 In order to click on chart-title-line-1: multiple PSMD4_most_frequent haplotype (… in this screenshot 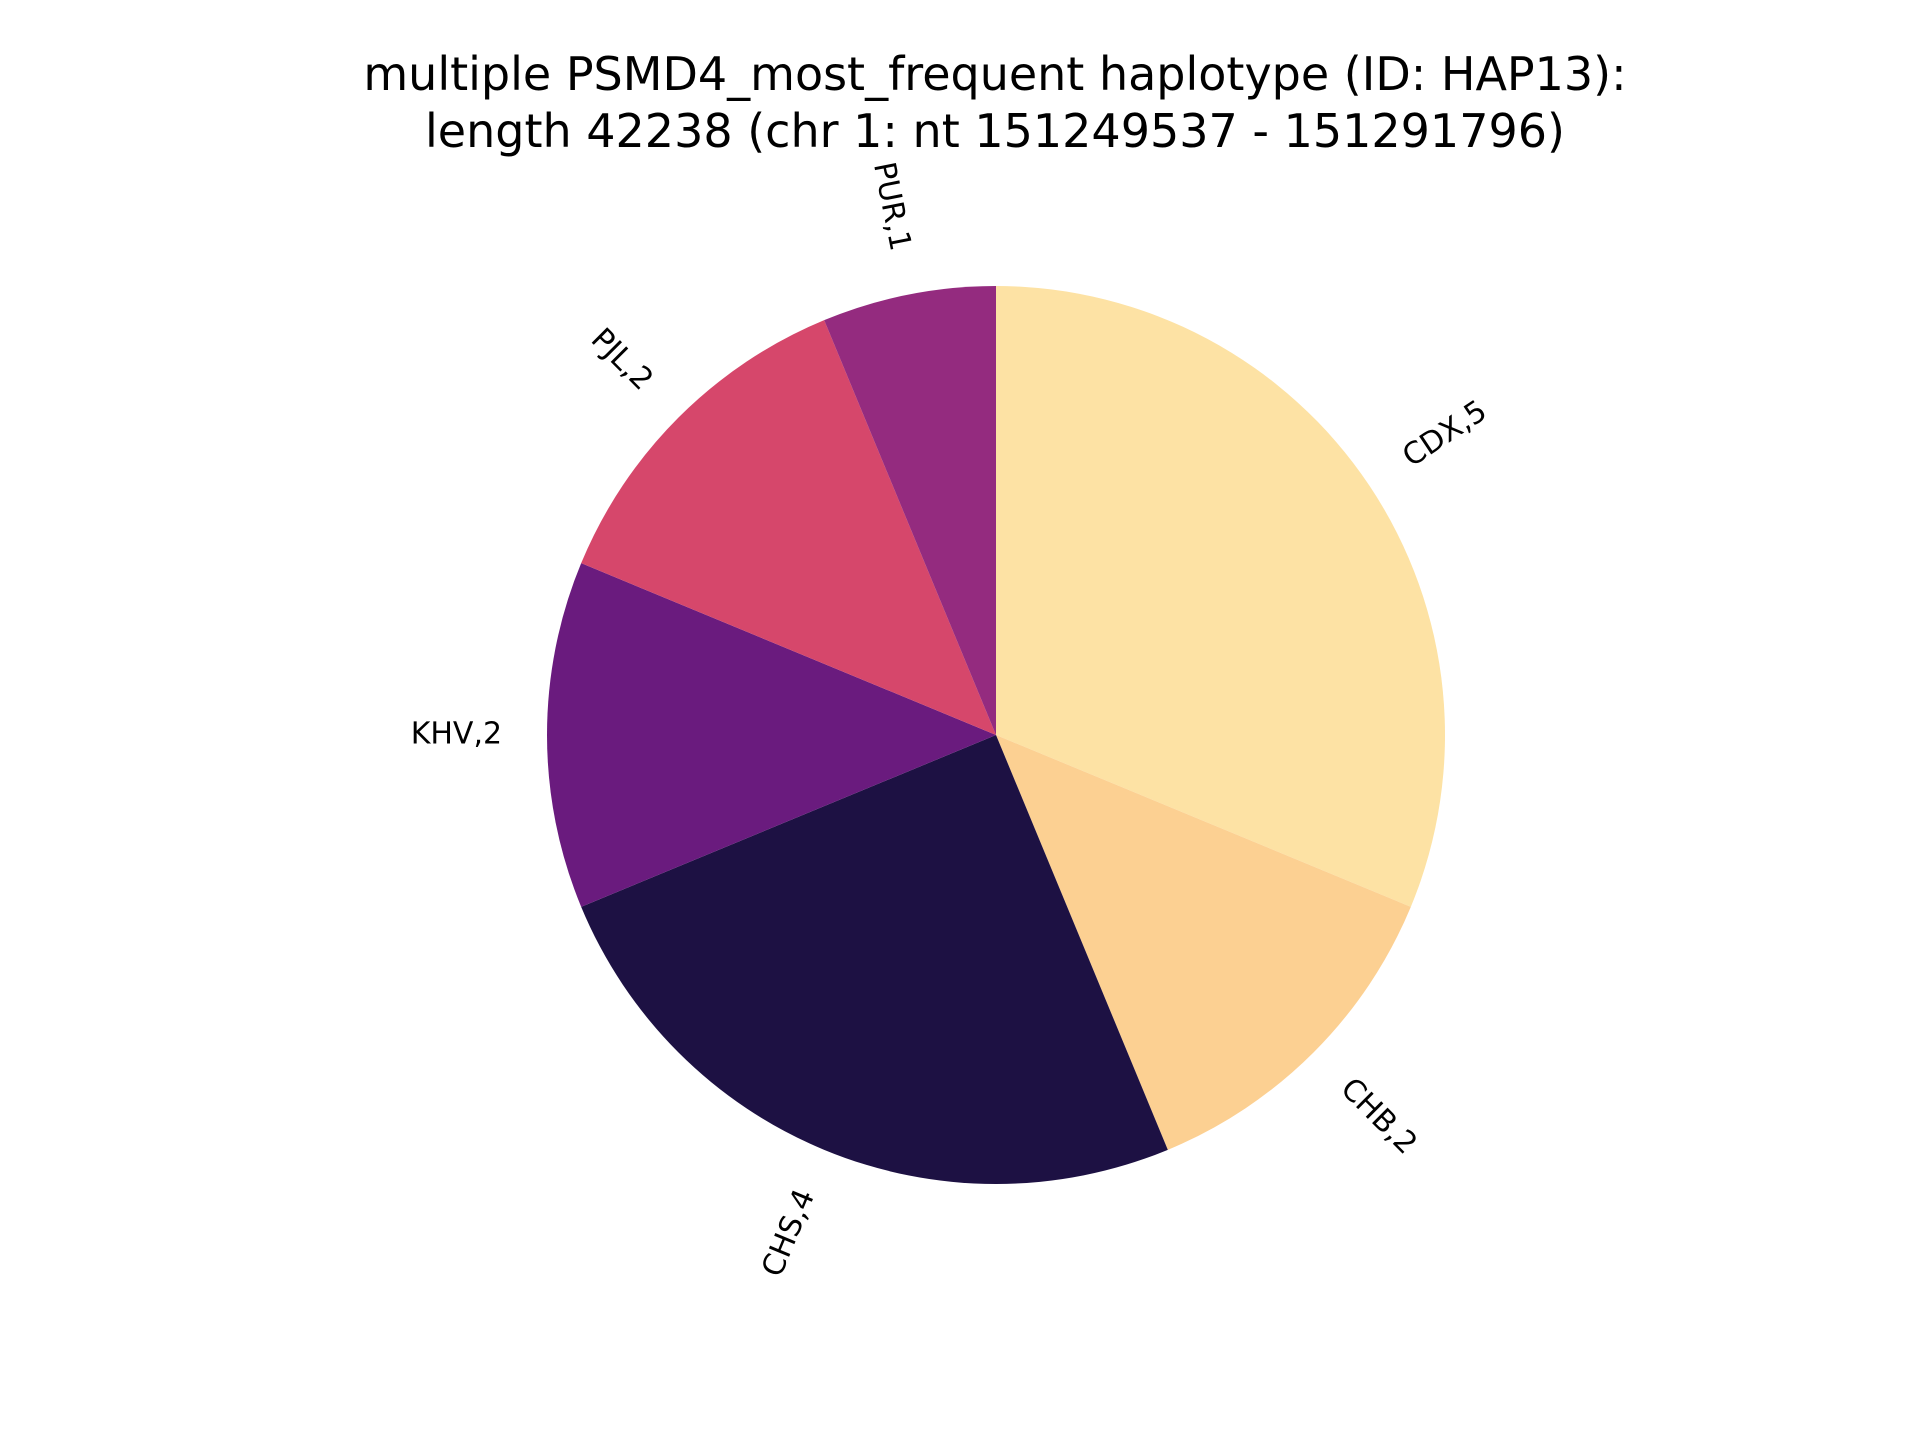, I will do `click(995, 74)`.